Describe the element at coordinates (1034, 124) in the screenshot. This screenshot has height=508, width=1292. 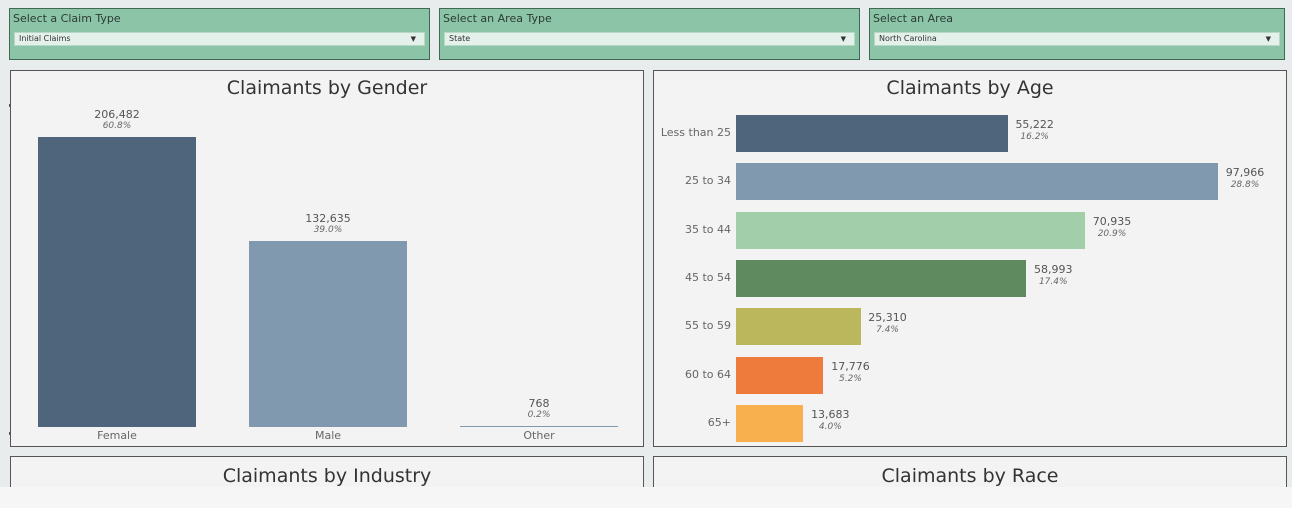
I see `age-value-label: 55,222` at that location.